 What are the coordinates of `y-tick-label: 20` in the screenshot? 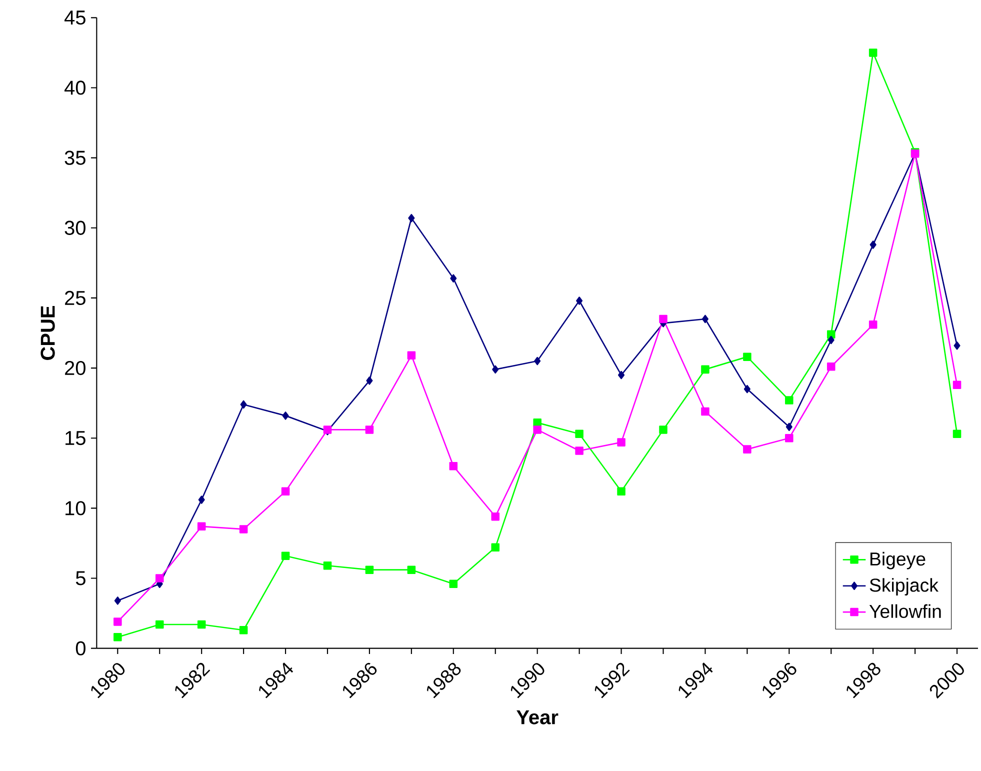 It's located at (75, 368).